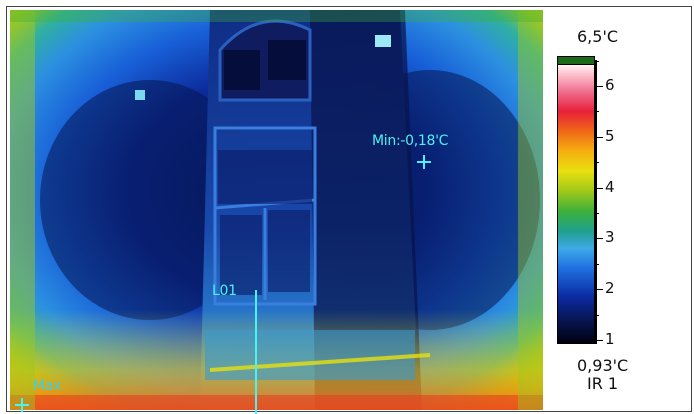 The height and width of the screenshot is (414, 694). What do you see at coordinates (224, 291) in the screenshot?
I see `line-label: L01` at bounding box center [224, 291].